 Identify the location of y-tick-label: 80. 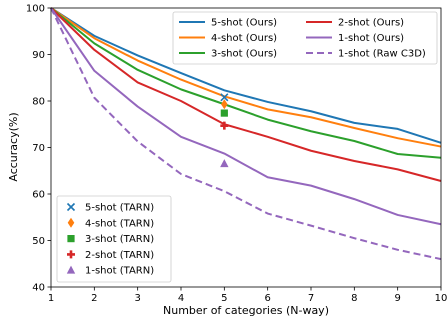
(38, 102).